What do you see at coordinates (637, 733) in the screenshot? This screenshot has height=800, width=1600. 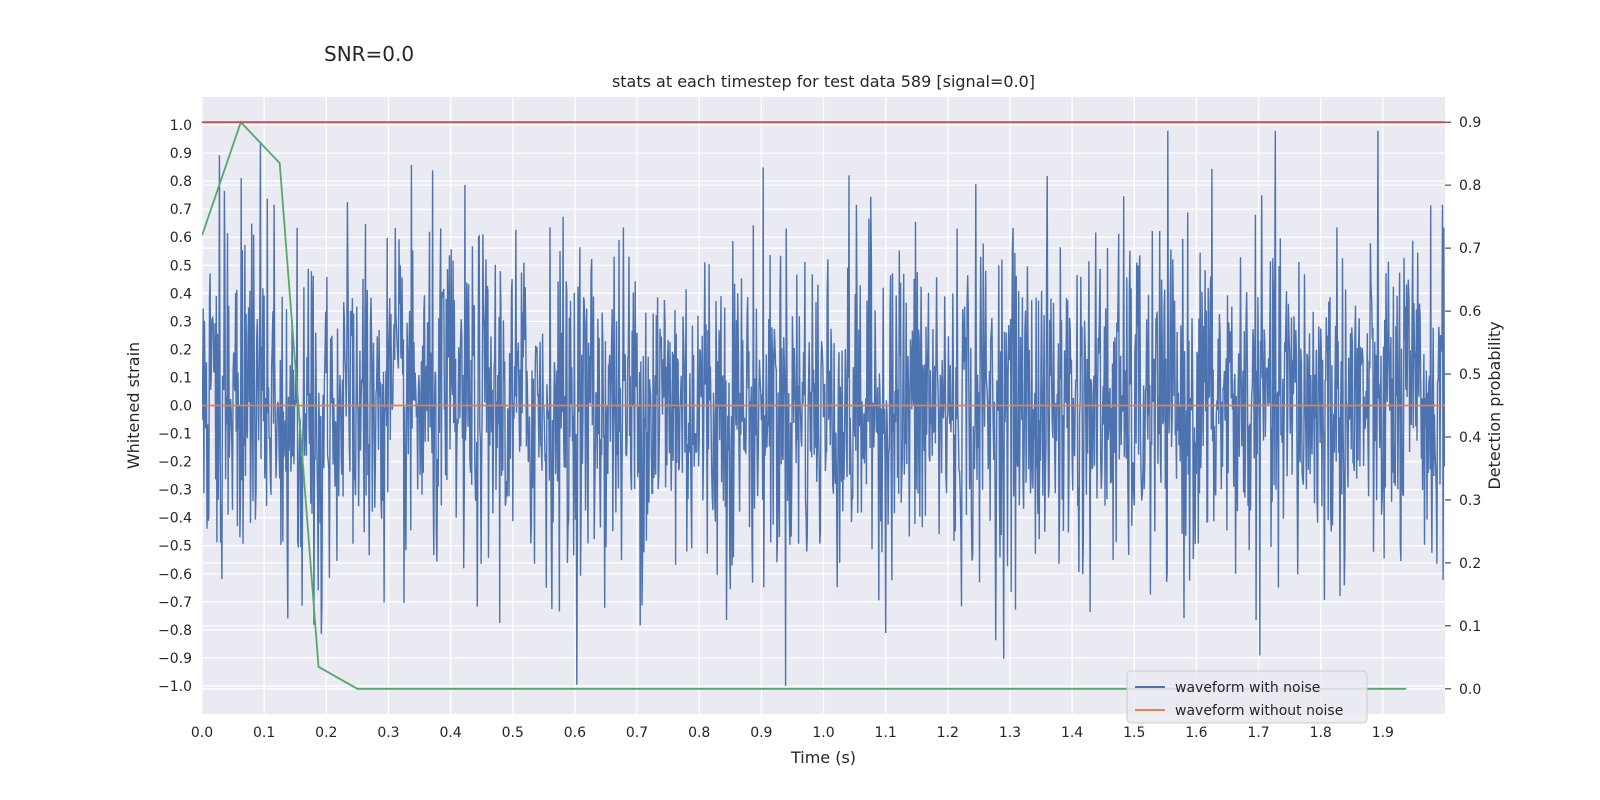 I see `x-tick-label: 0.7` at bounding box center [637, 733].